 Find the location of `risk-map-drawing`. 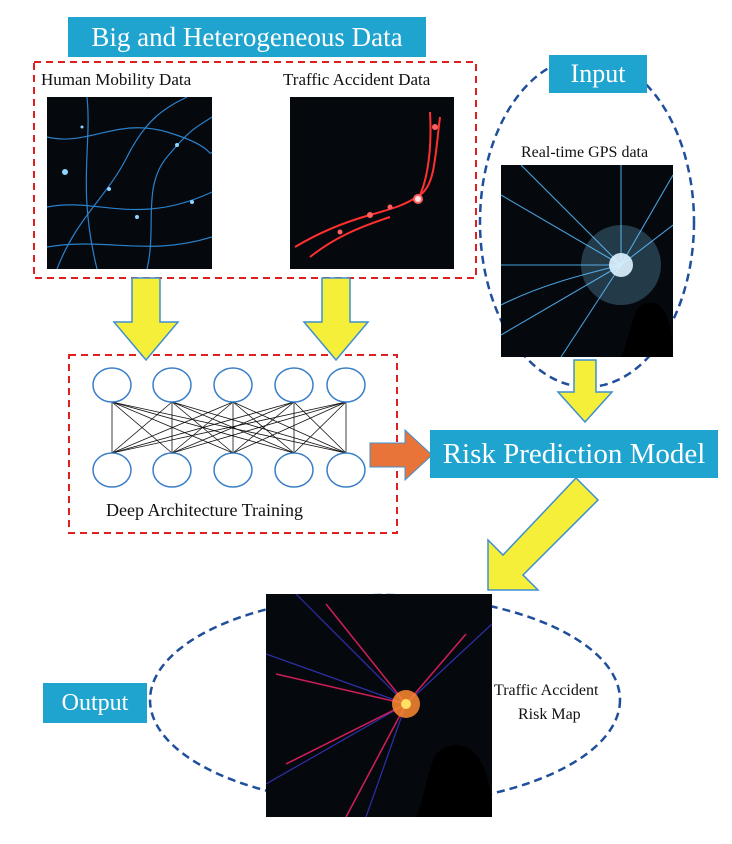

risk-map-drawing is located at coordinates (379, 705).